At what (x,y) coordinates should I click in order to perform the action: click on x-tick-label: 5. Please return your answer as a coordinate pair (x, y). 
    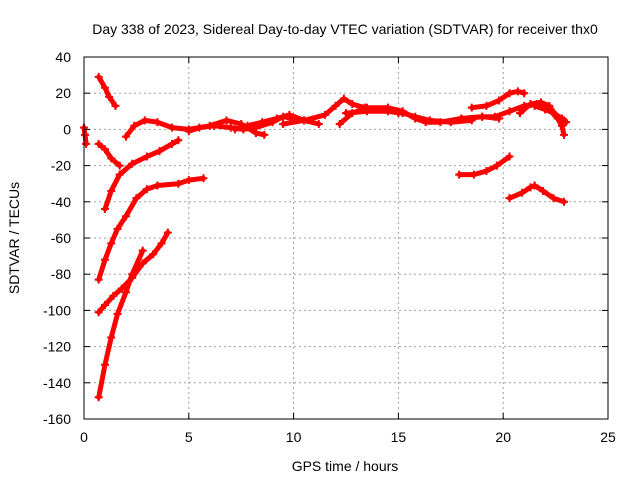
    Looking at the image, I should click on (189, 437).